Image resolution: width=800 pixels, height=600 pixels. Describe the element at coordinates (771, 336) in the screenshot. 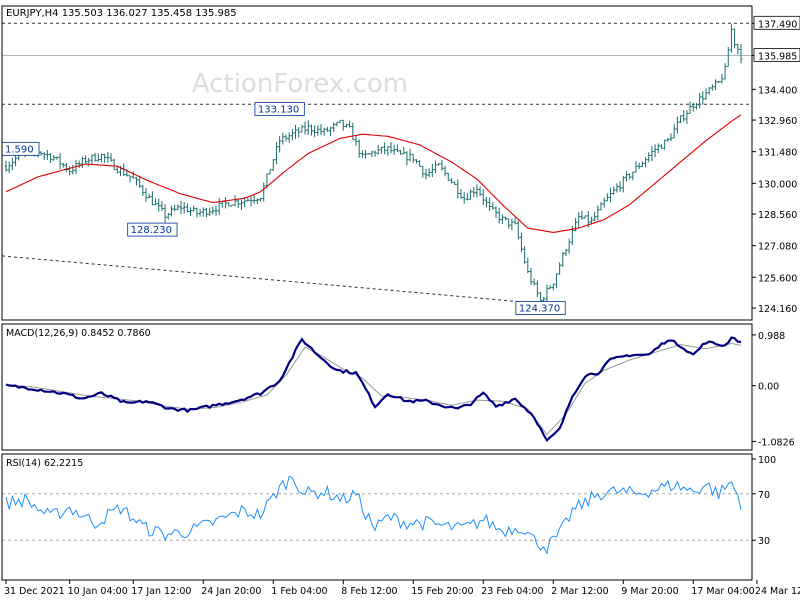

I see `macd-tick-label: 0.988` at that location.